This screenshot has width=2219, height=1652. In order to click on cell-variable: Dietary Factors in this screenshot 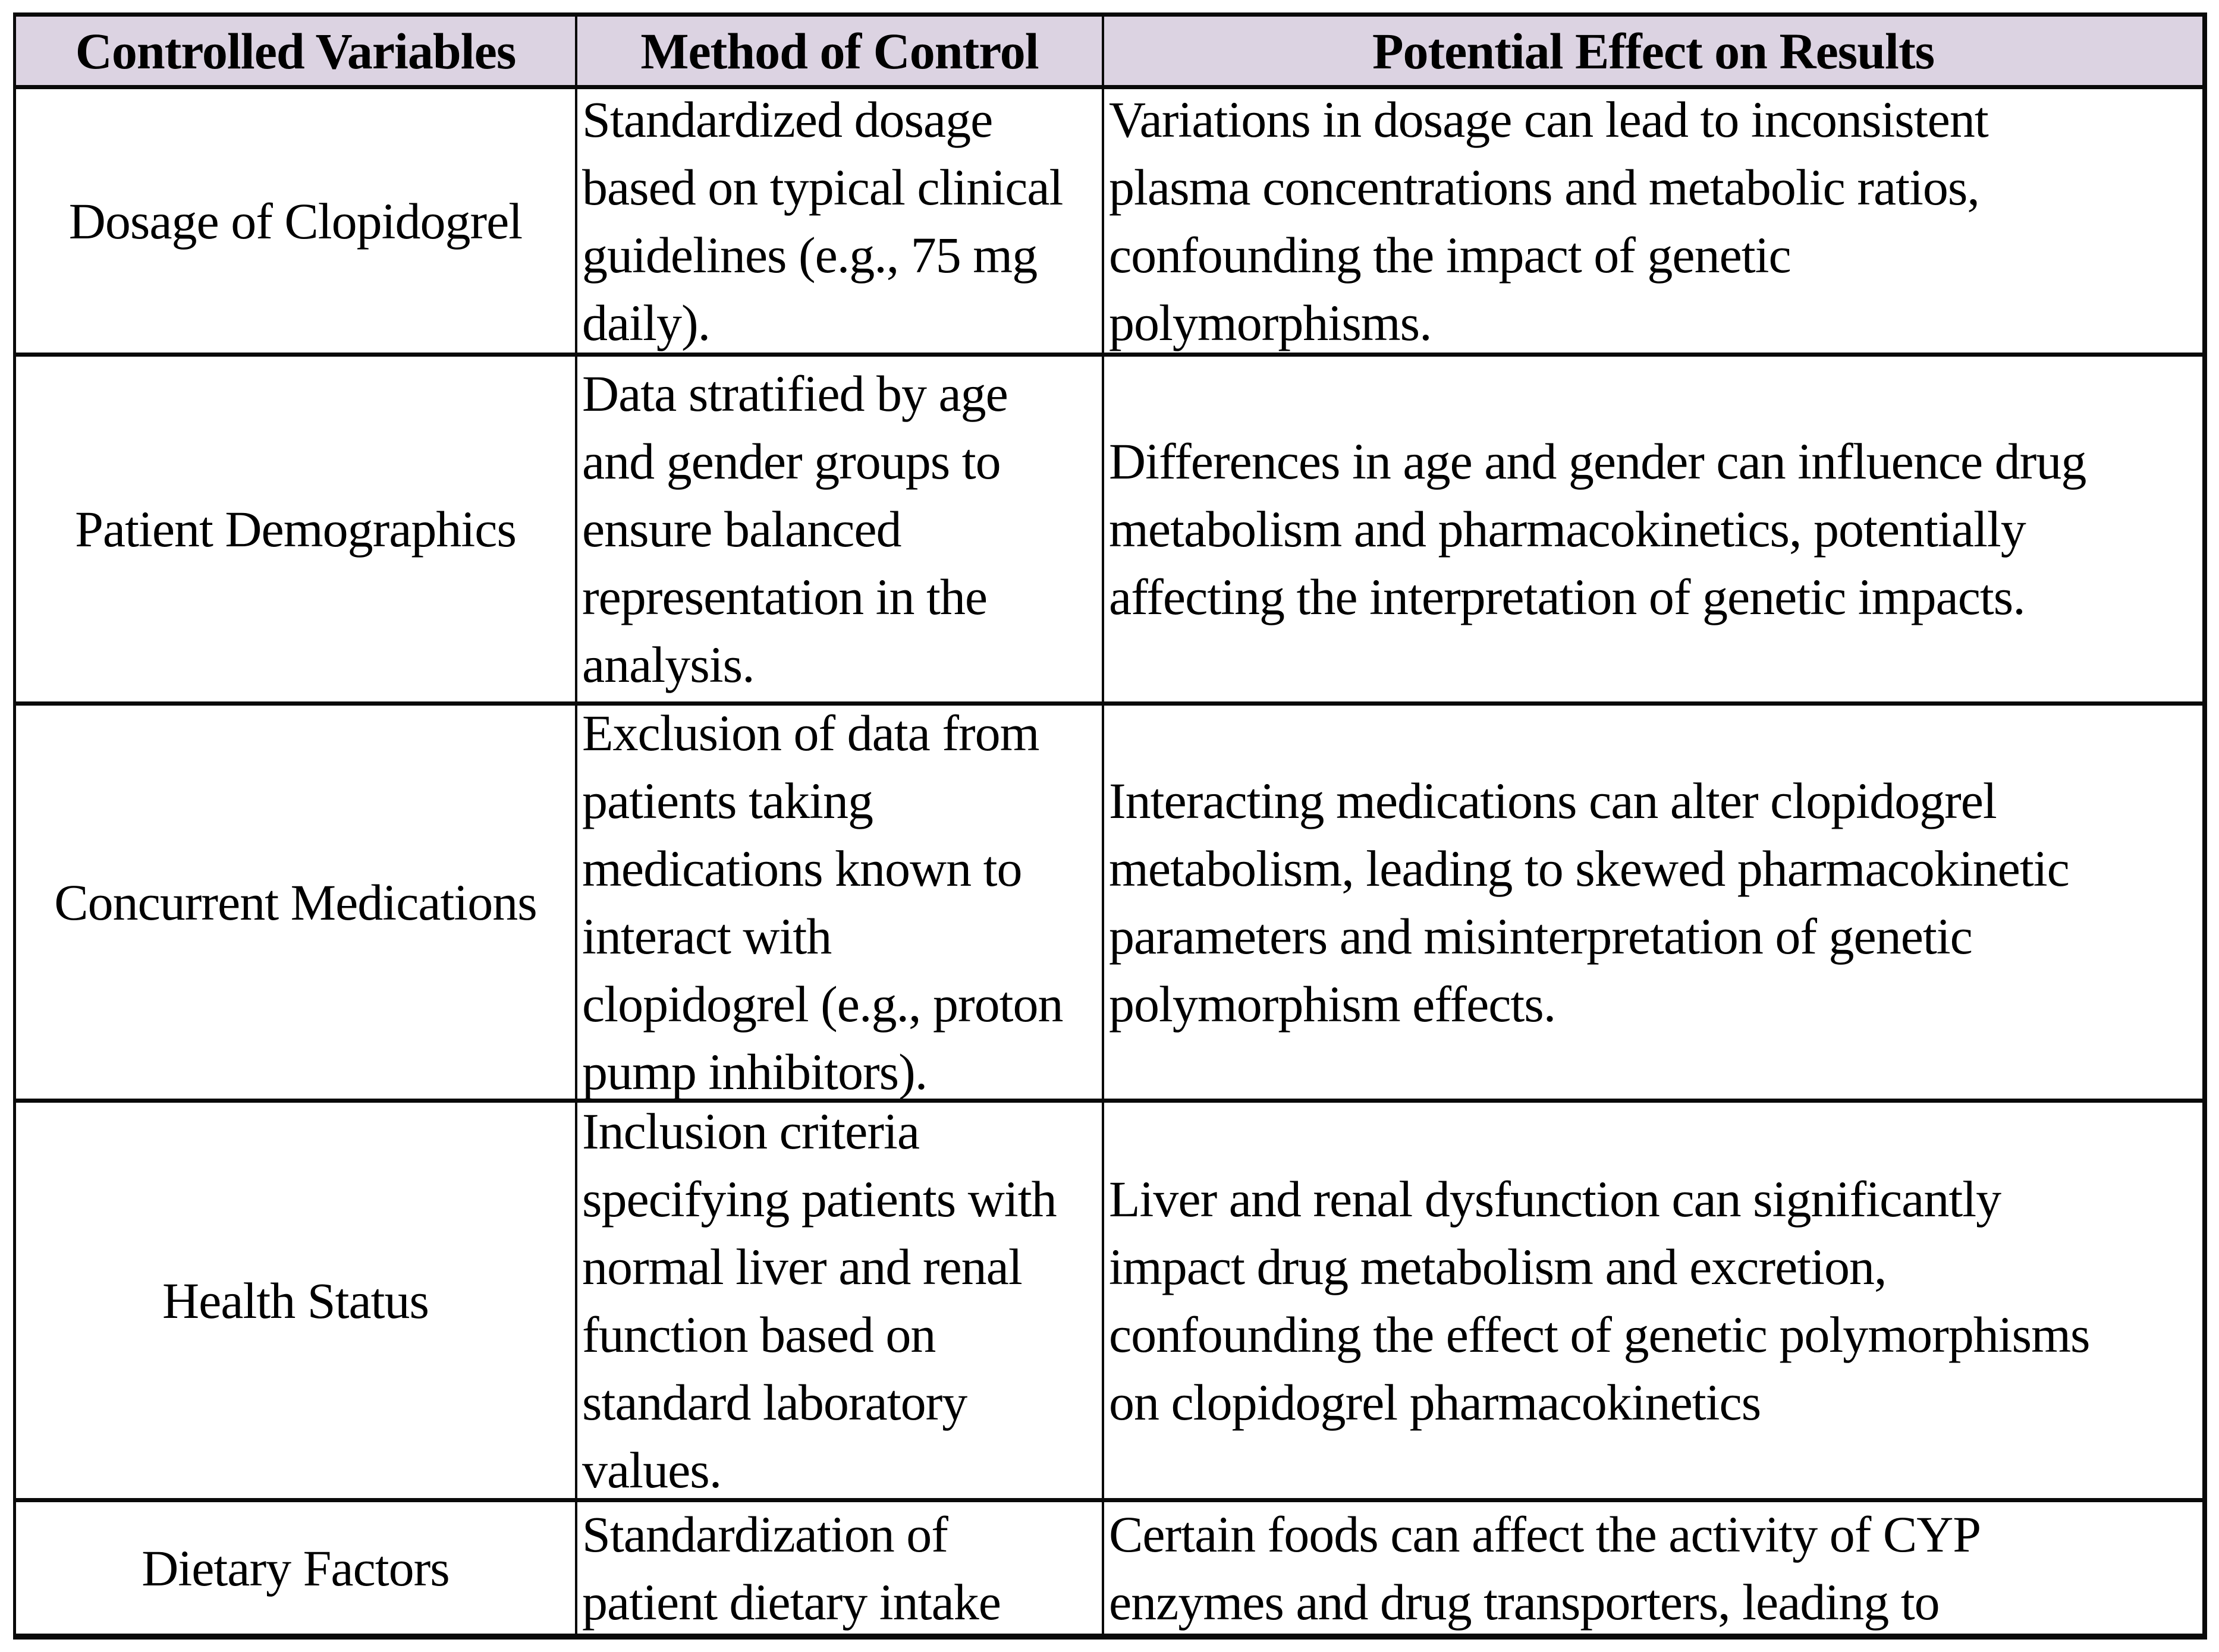, I will do `click(296, 1568)`.